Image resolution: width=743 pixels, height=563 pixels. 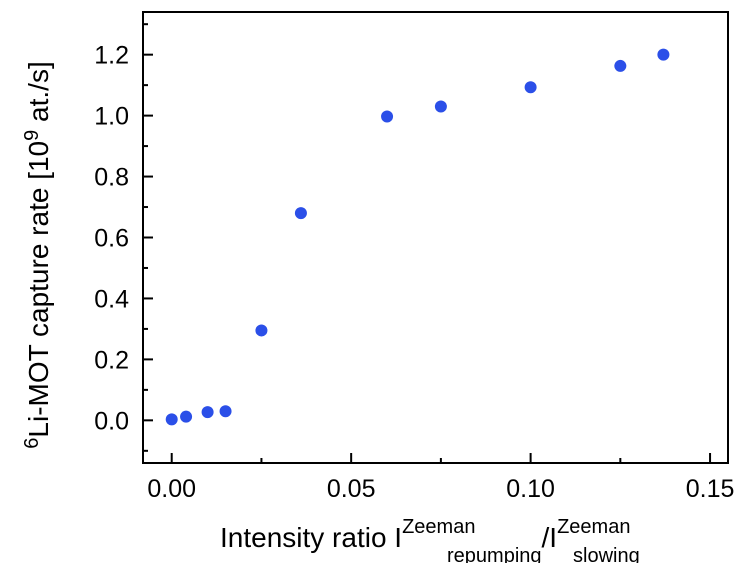 What do you see at coordinates (38, 95) in the screenshot?
I see `y-label-tail: at./s]` at bounding box center [38, 95].